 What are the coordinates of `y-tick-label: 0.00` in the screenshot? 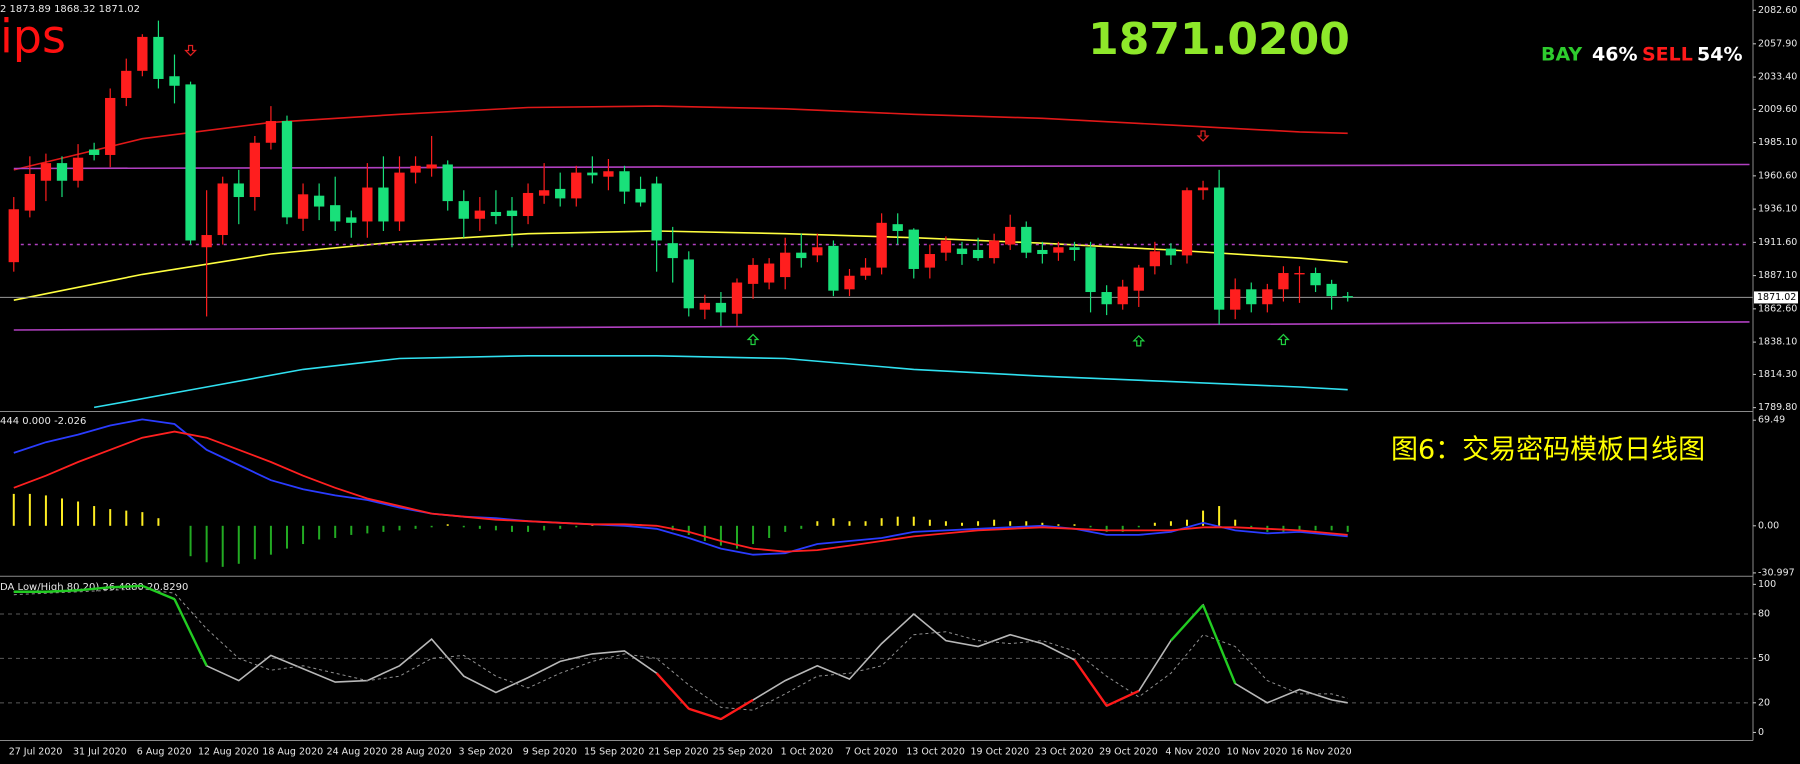 It's located at (1768, 525).